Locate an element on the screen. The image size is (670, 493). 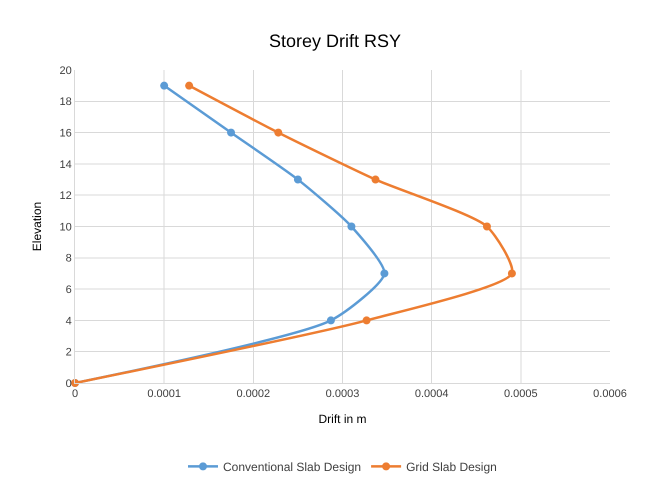
x-tick-label: 0.0004 is located at coordinates (431, 394).